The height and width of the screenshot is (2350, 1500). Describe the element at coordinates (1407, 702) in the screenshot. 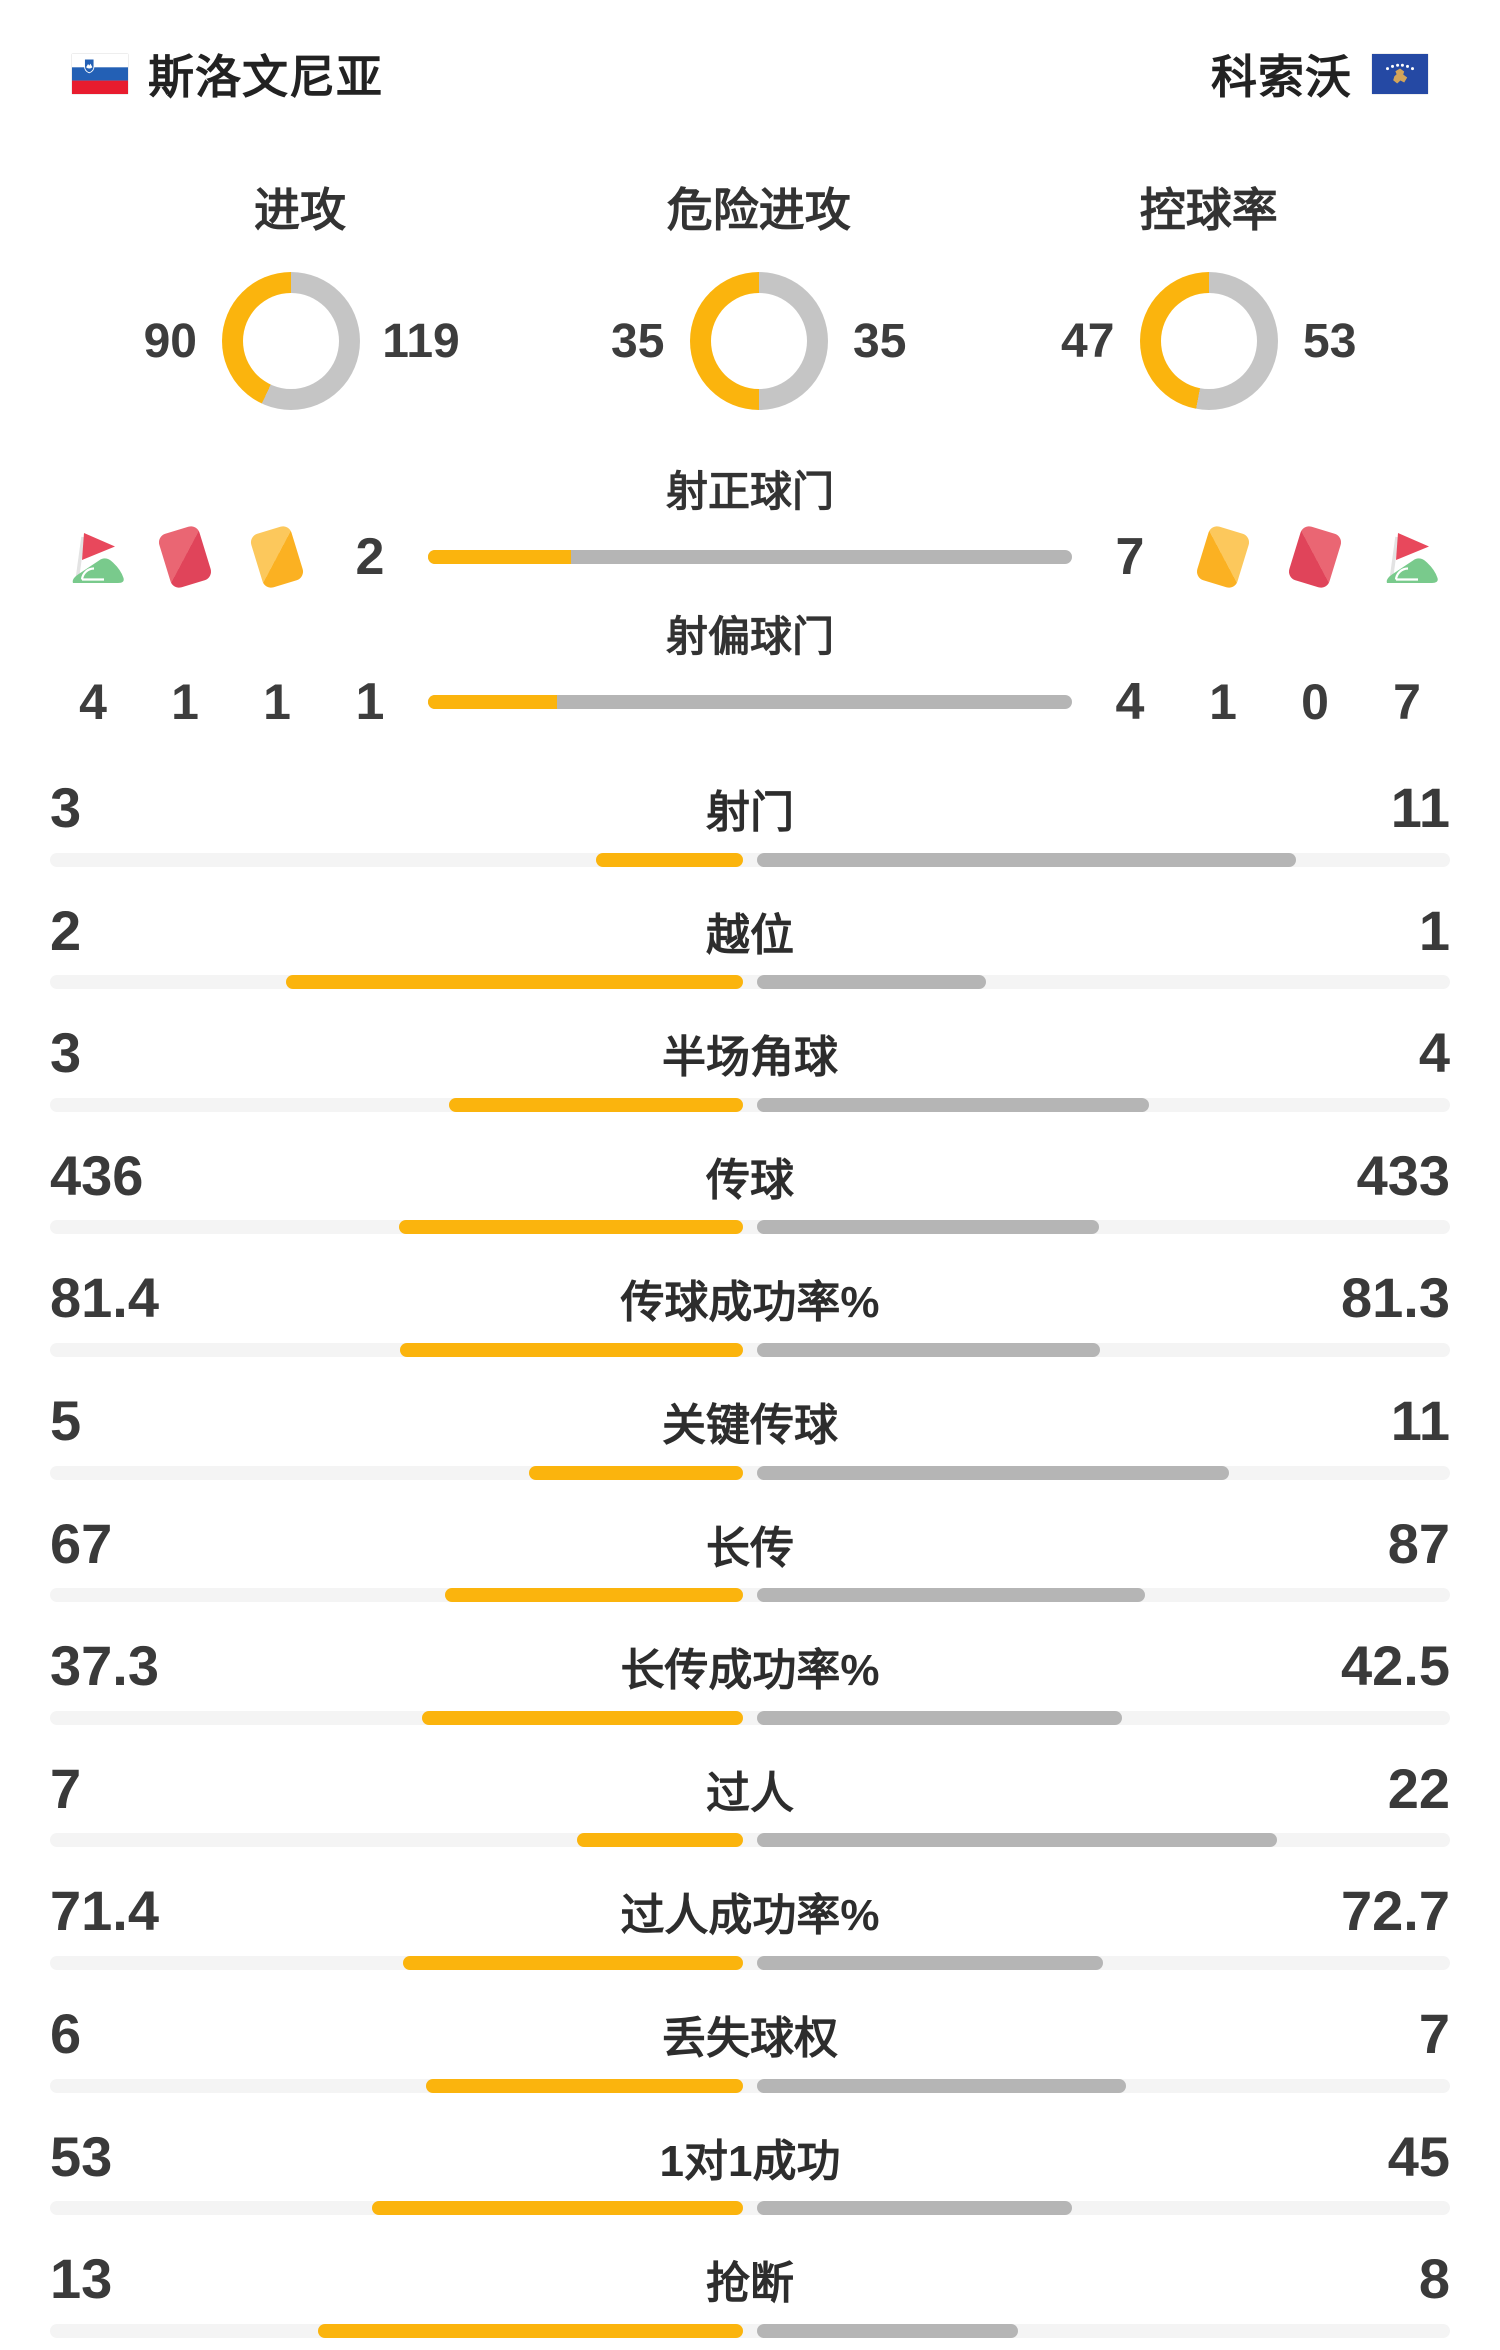

I see `away-corners-count: 7` at that location.